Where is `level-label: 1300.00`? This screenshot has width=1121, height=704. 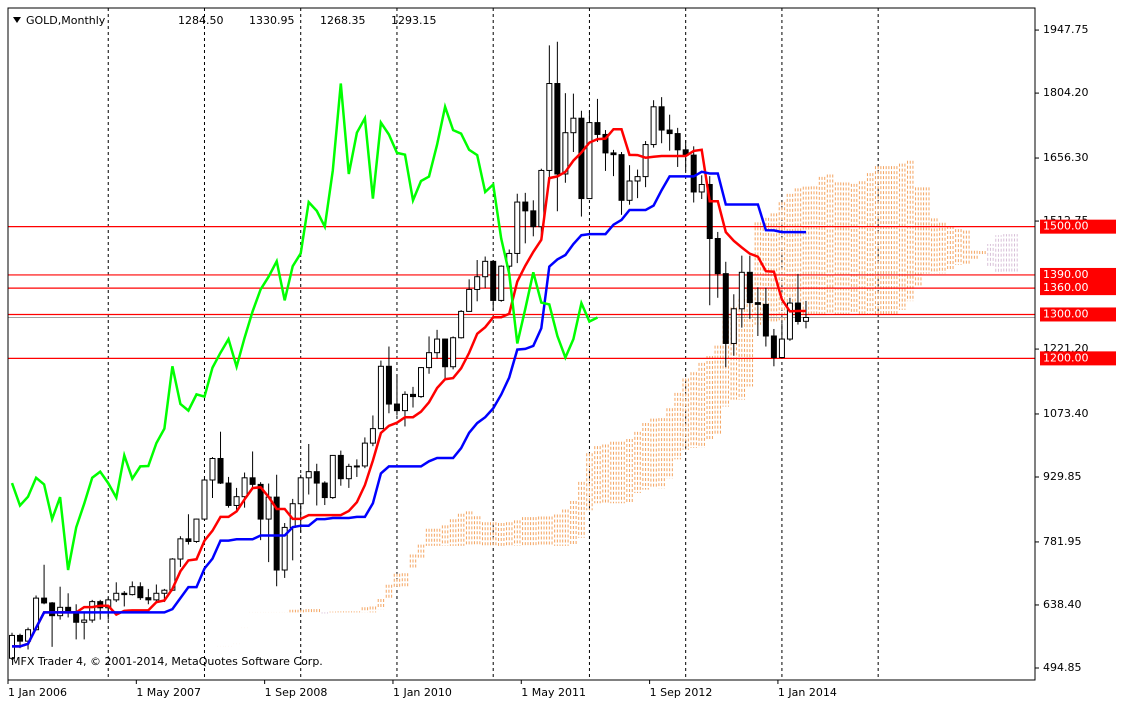 level-label: 1300.00 is located at coordinates (1066, 313).